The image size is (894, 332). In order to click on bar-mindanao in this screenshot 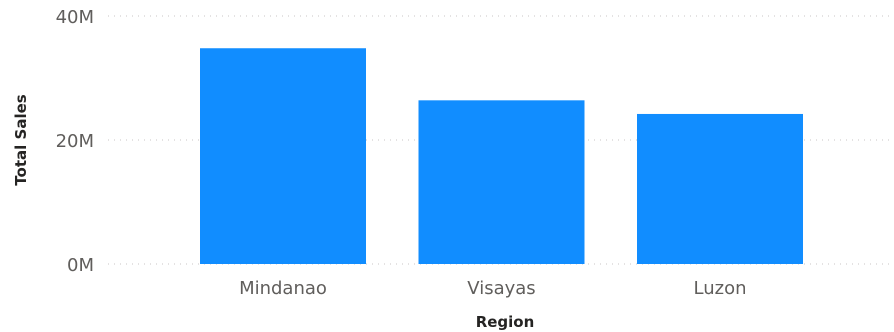, I will do `click(283, 156)`.